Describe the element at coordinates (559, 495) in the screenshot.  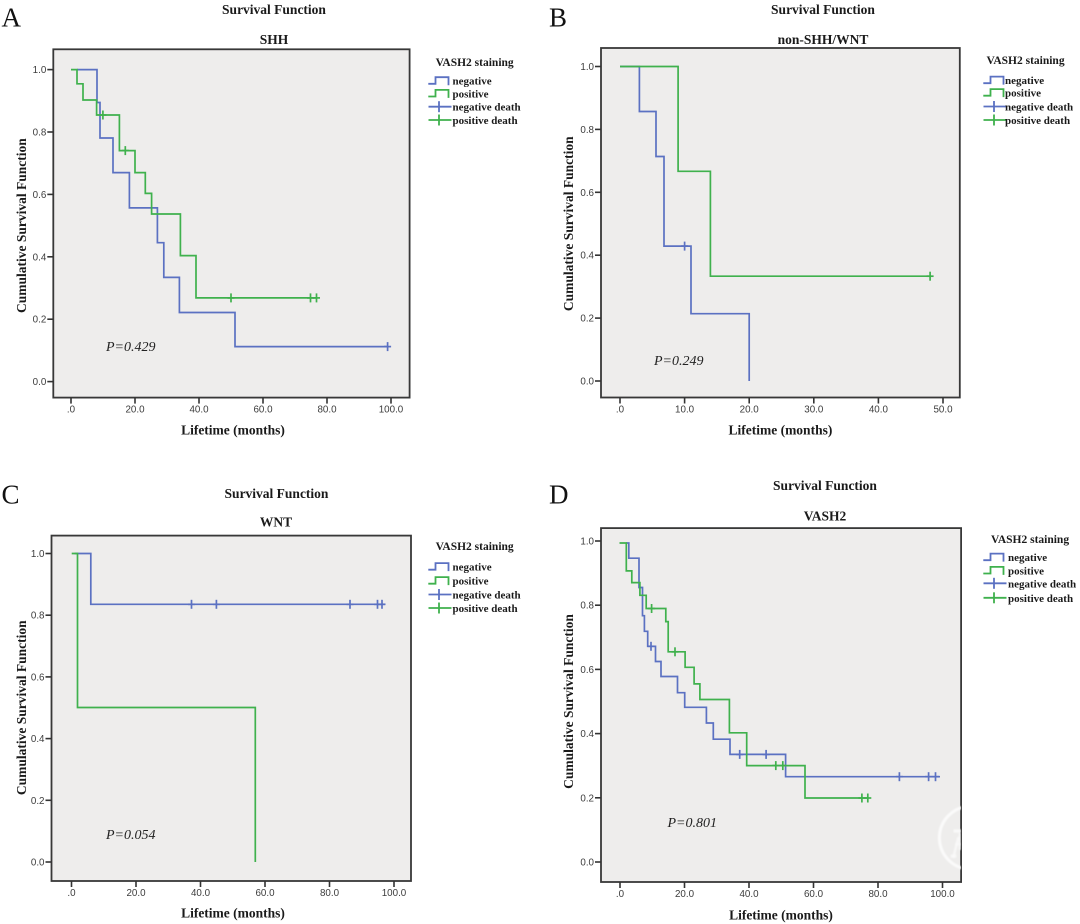
I see `svg-text: D` at that location.